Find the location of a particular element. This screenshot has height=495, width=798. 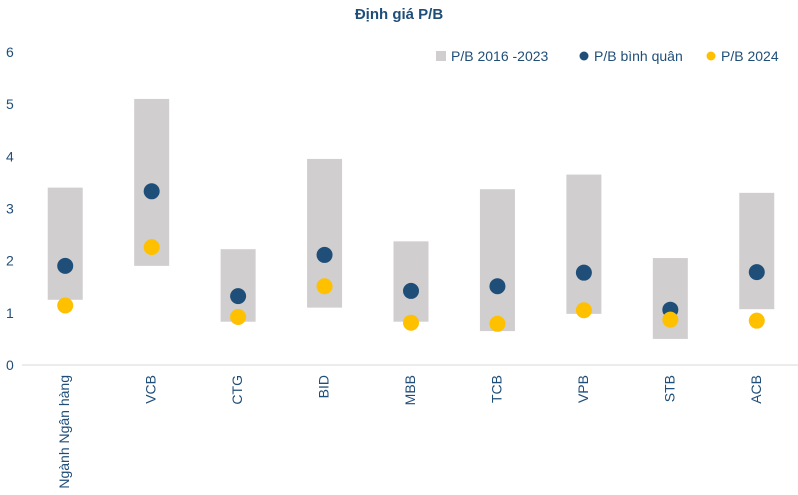

legend-marker-range is located at coordinates (441, 56).